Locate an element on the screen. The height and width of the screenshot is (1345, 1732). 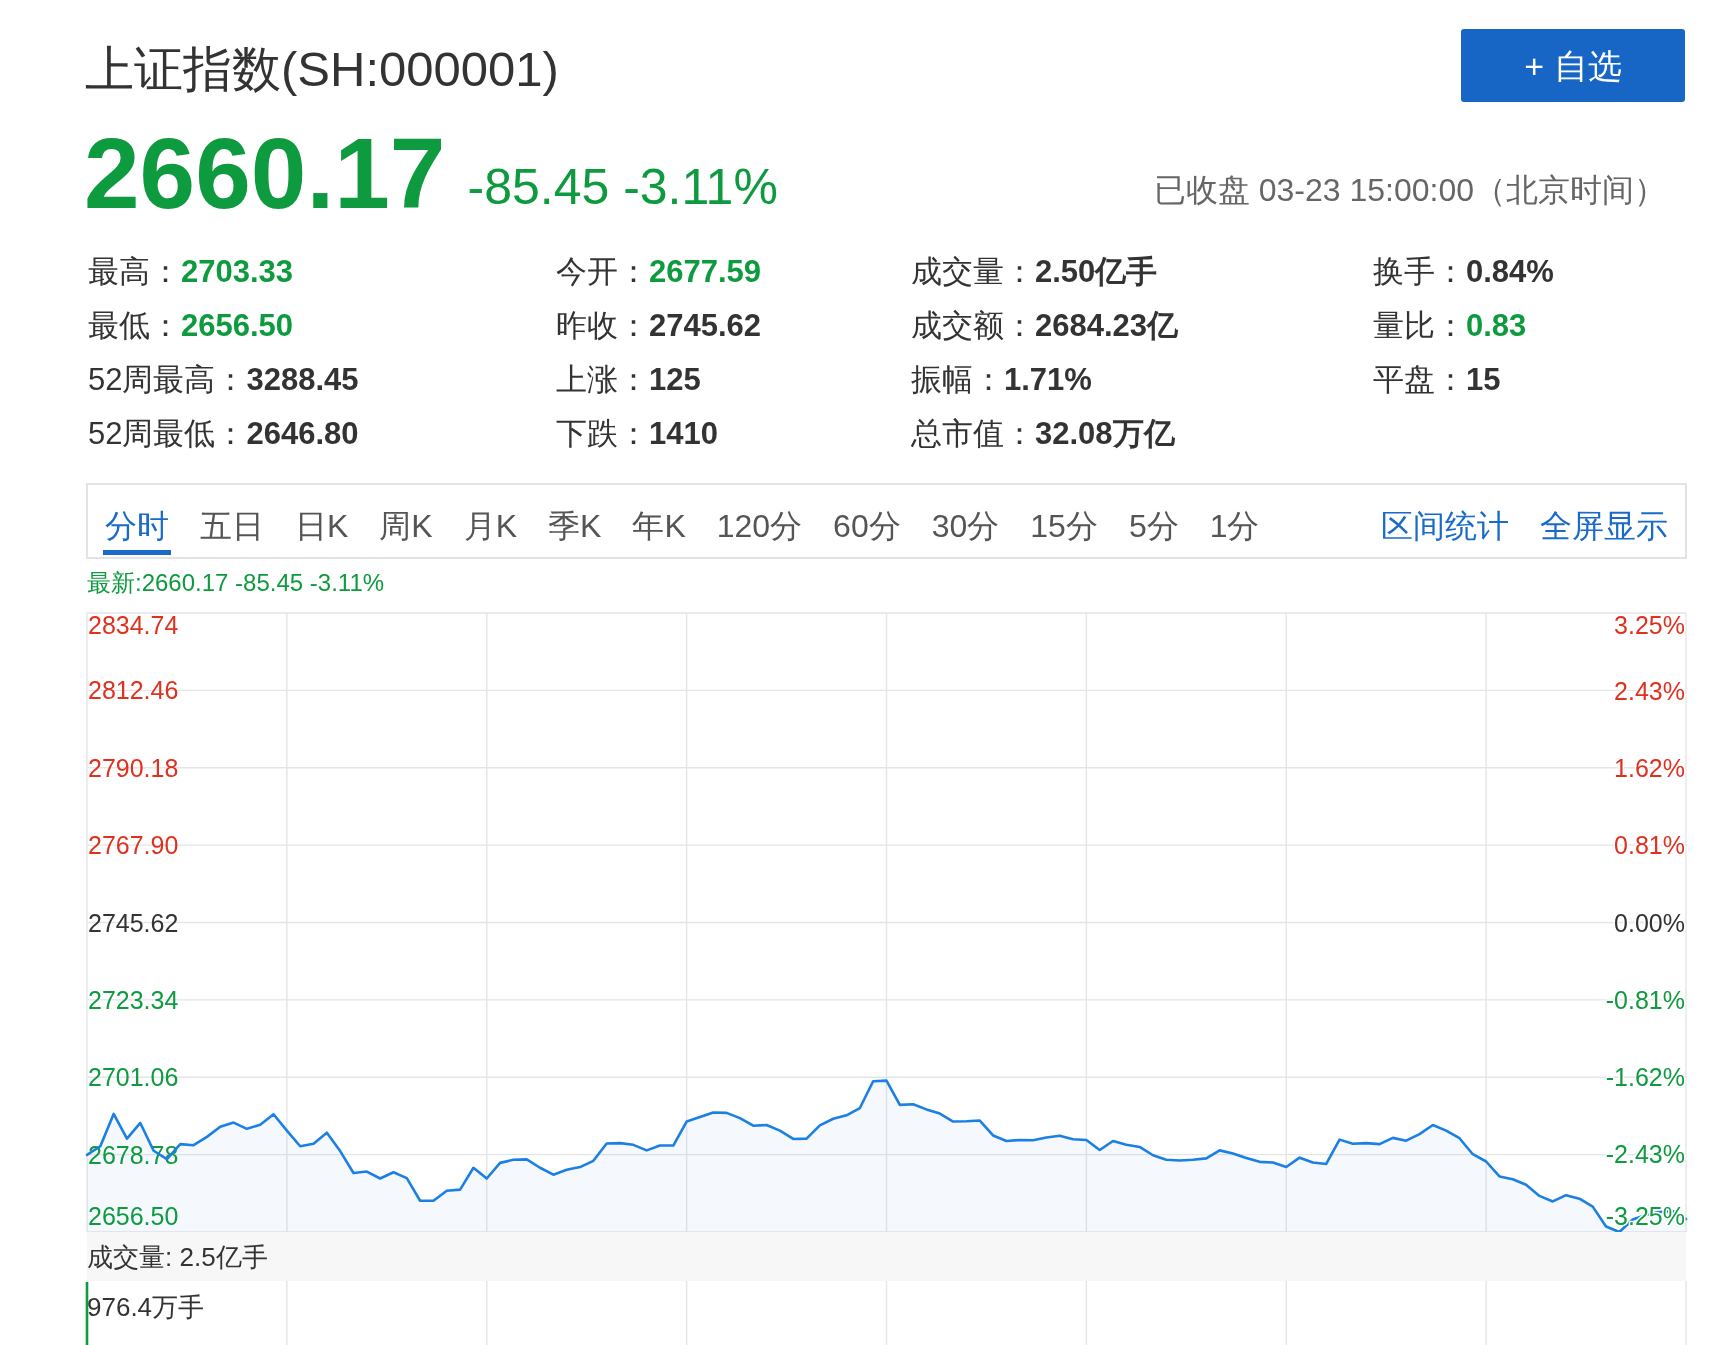
text: 3288.45 is located at coordinates (302, 379).